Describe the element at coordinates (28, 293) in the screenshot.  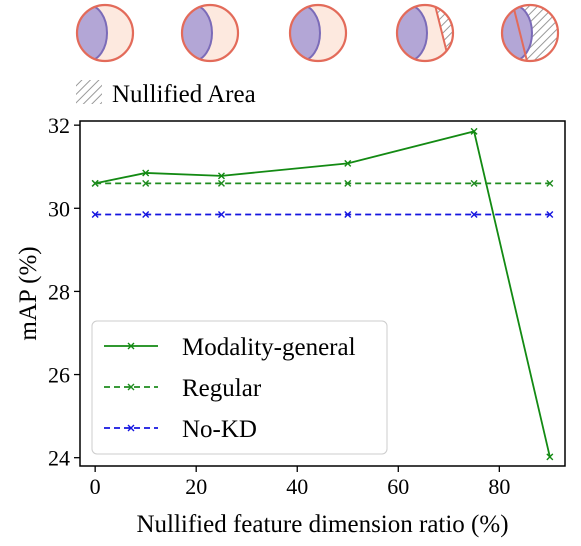
I see `y-axis-label: mAP (%)` at that location.